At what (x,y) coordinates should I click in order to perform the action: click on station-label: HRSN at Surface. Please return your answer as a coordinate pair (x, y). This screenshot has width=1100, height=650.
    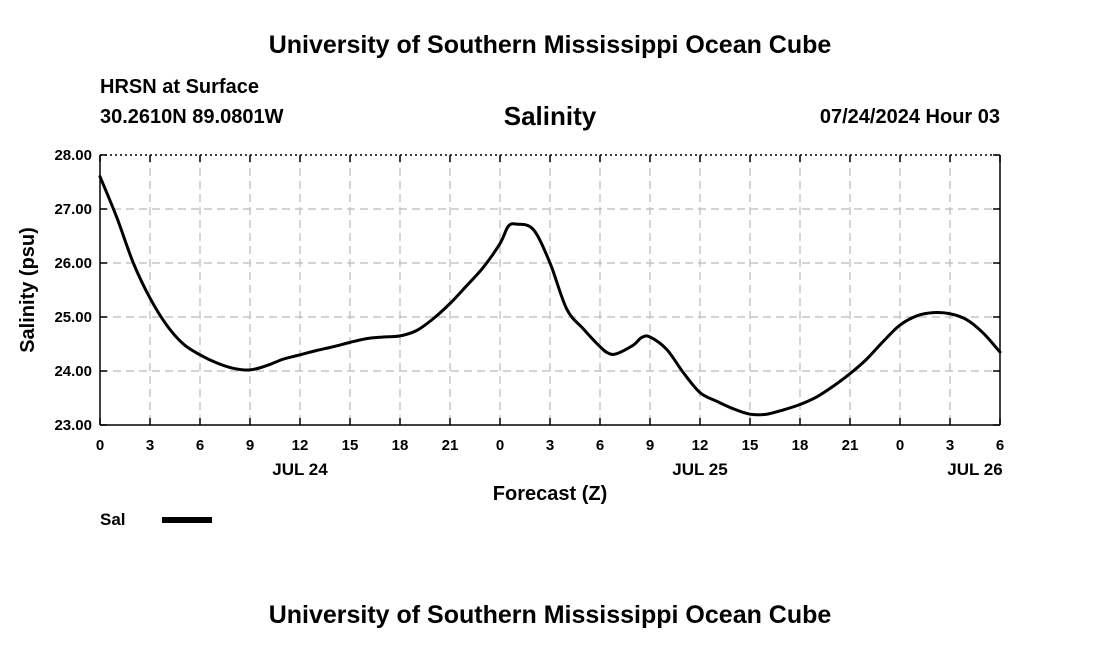
    Looking at the image, I should click on (179, 87).